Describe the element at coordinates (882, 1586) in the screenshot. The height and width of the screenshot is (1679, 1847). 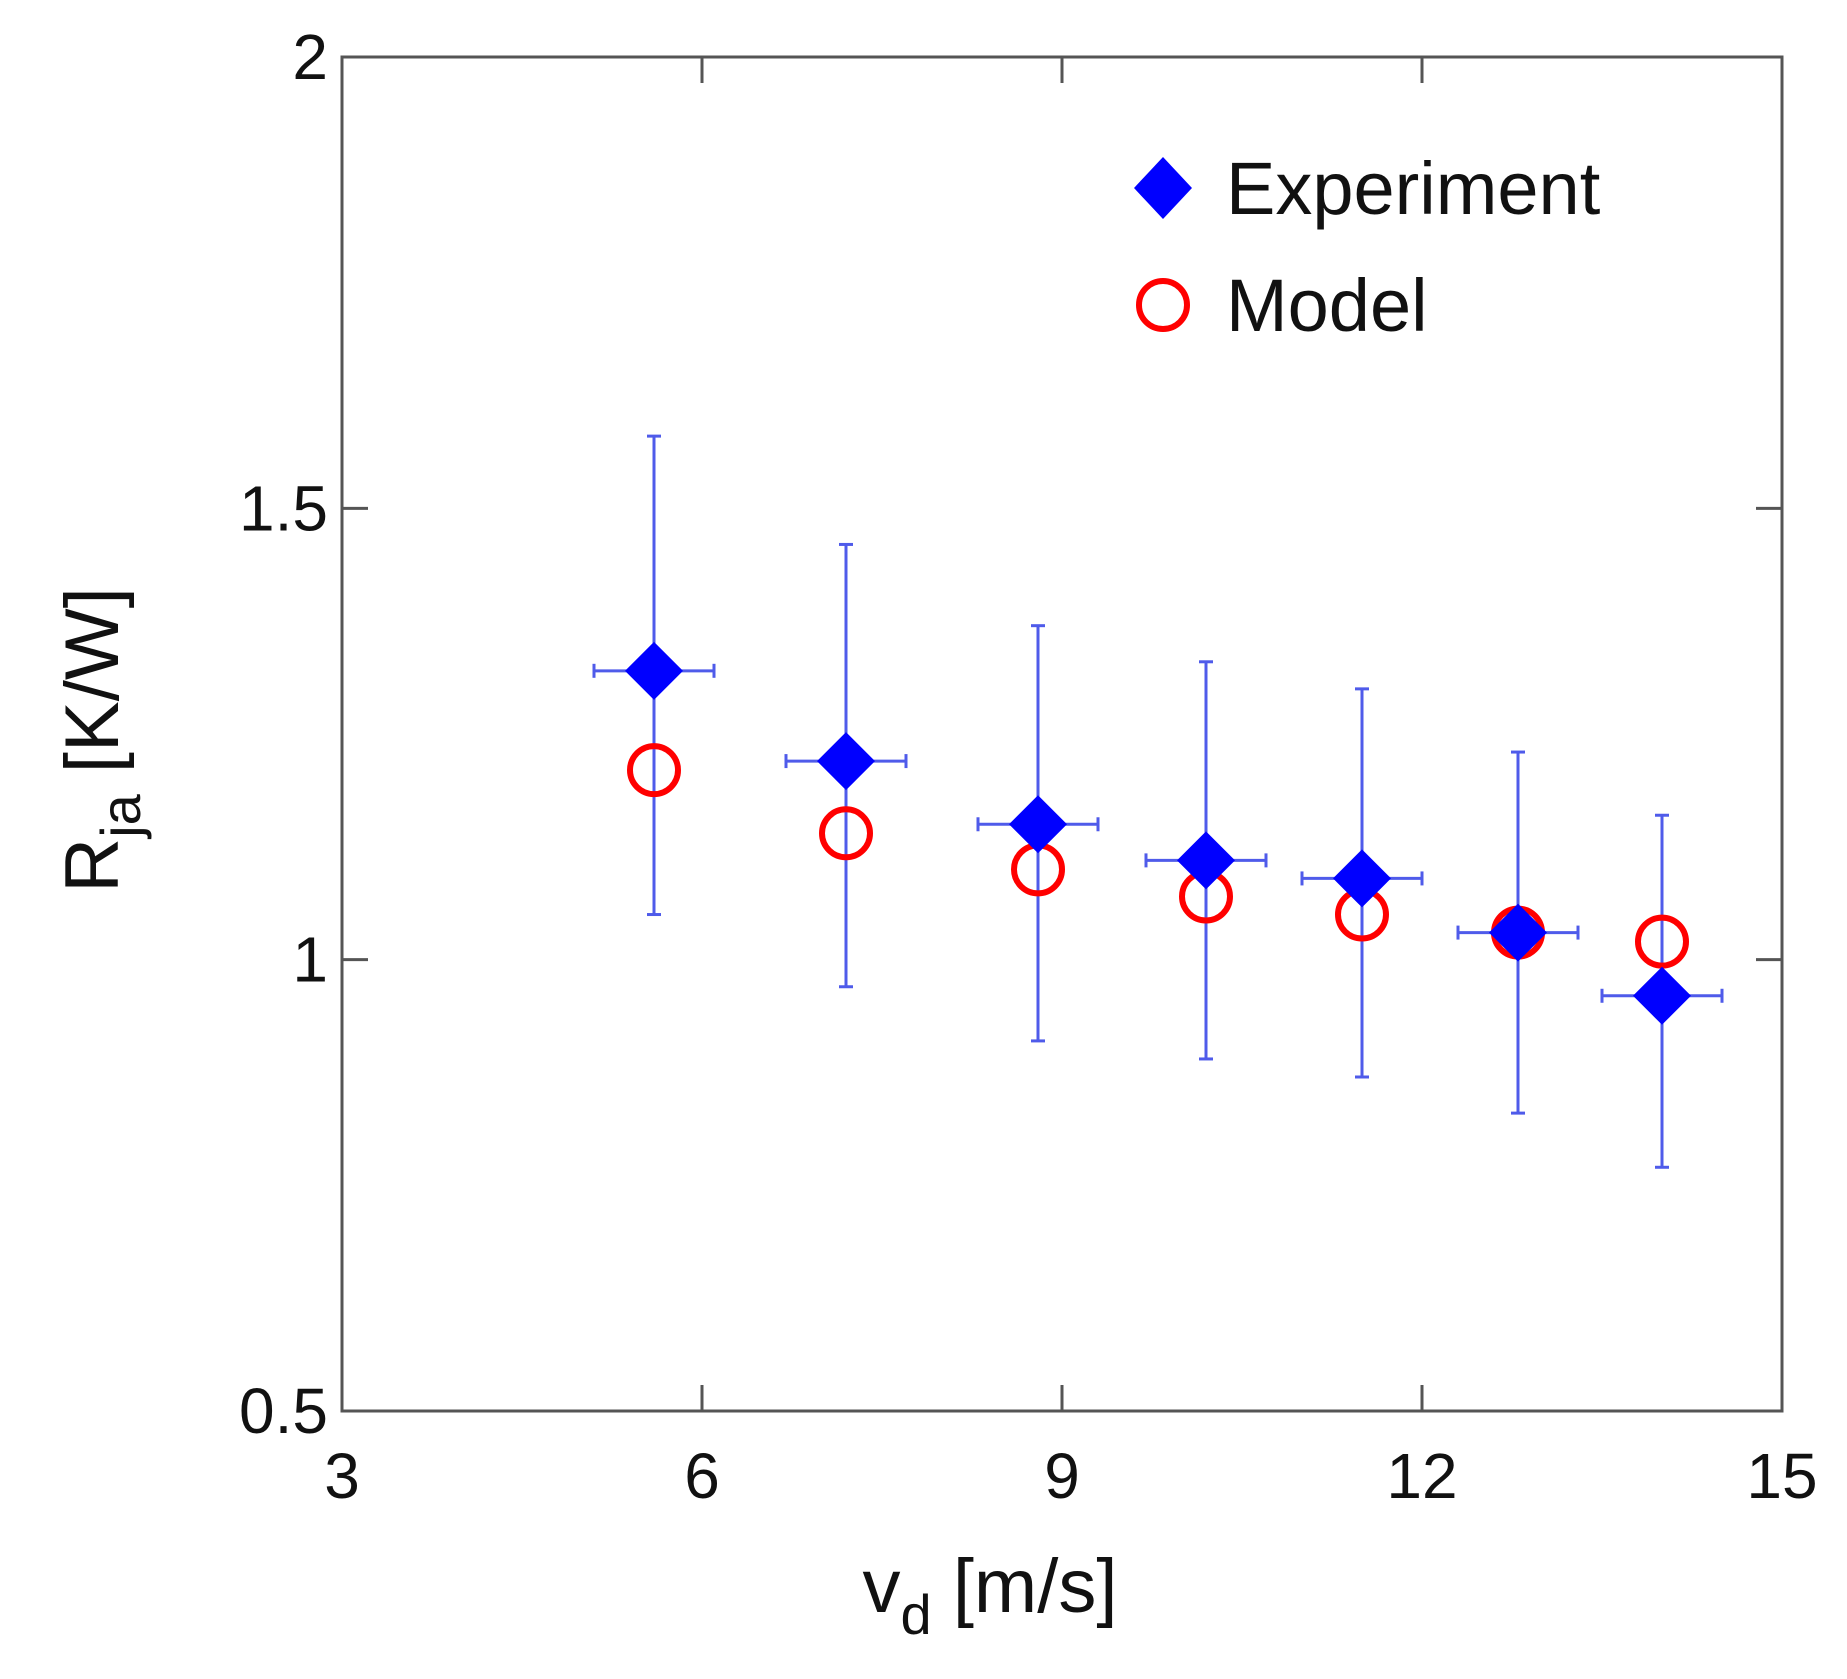
I see `x-axis-label-main: v` at that location.